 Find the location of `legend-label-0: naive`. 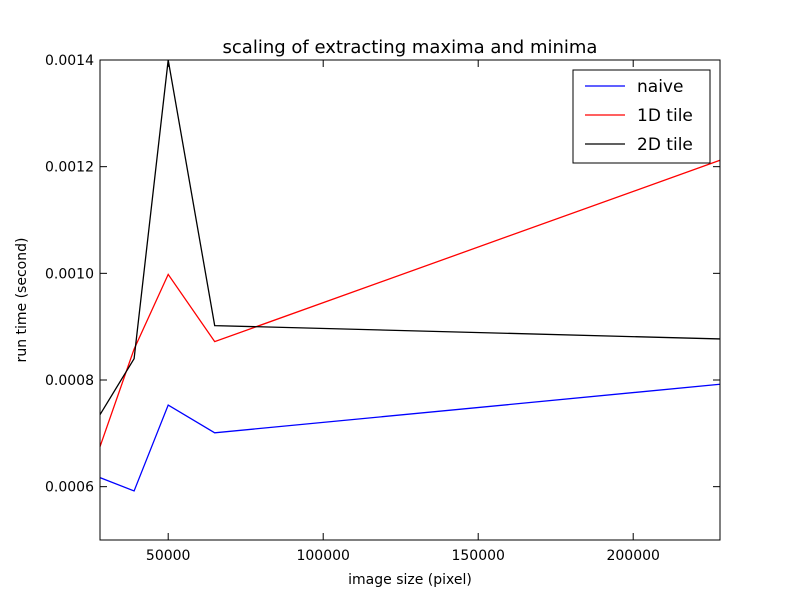

legend-label-0: naive is located at coordinates (660, 87).